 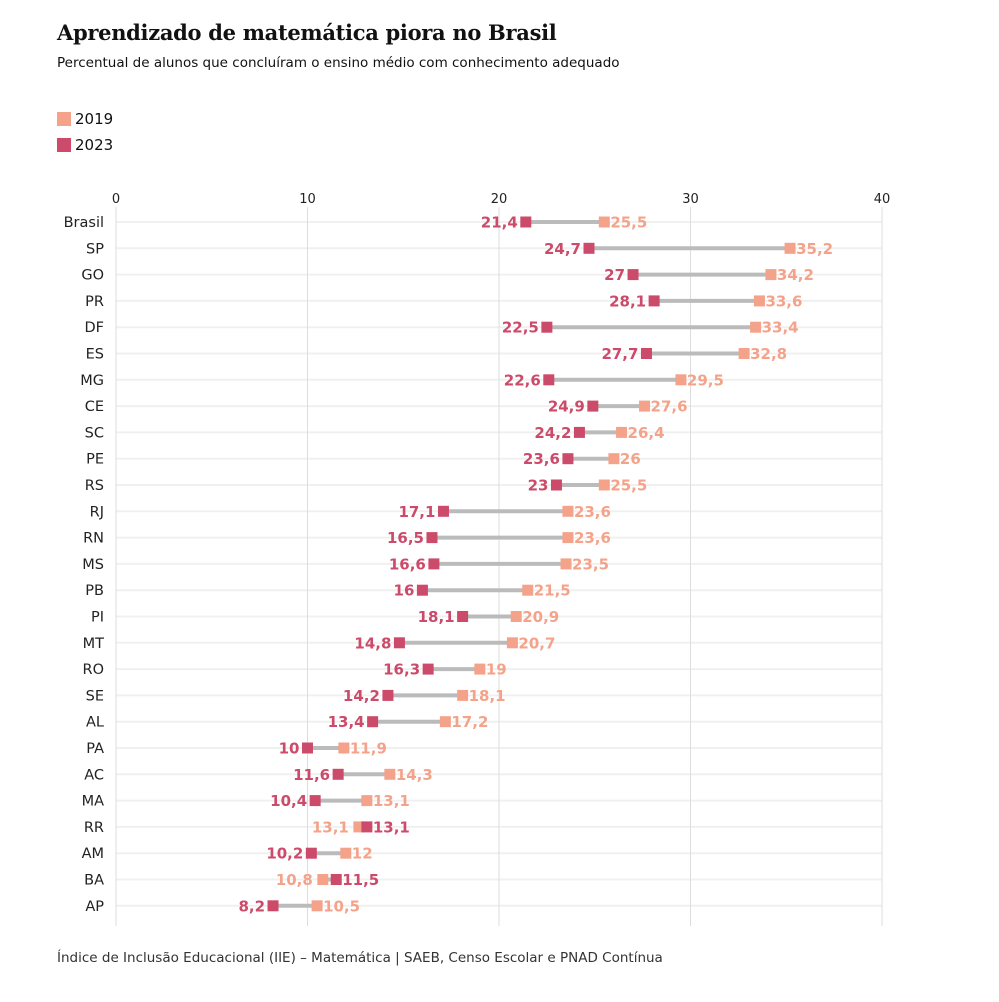 What do you see at coordinates (391, 801) in the screenshot?
I see `data-label-2019: 13,1` at bounding box center [391, 801].